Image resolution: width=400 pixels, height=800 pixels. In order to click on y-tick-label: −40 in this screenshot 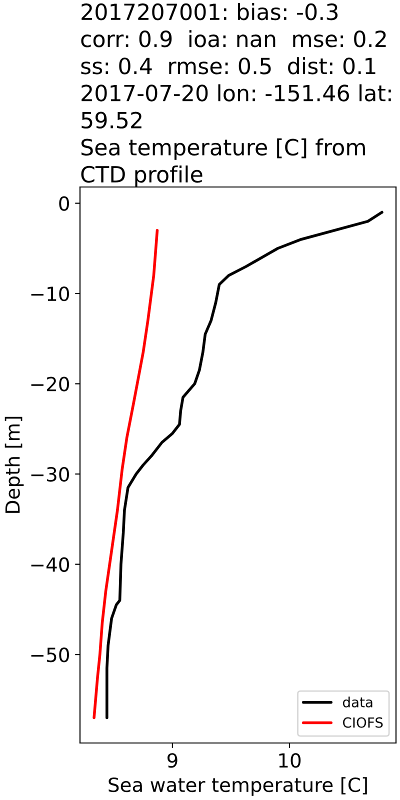, I will do `click(50, 564)`.